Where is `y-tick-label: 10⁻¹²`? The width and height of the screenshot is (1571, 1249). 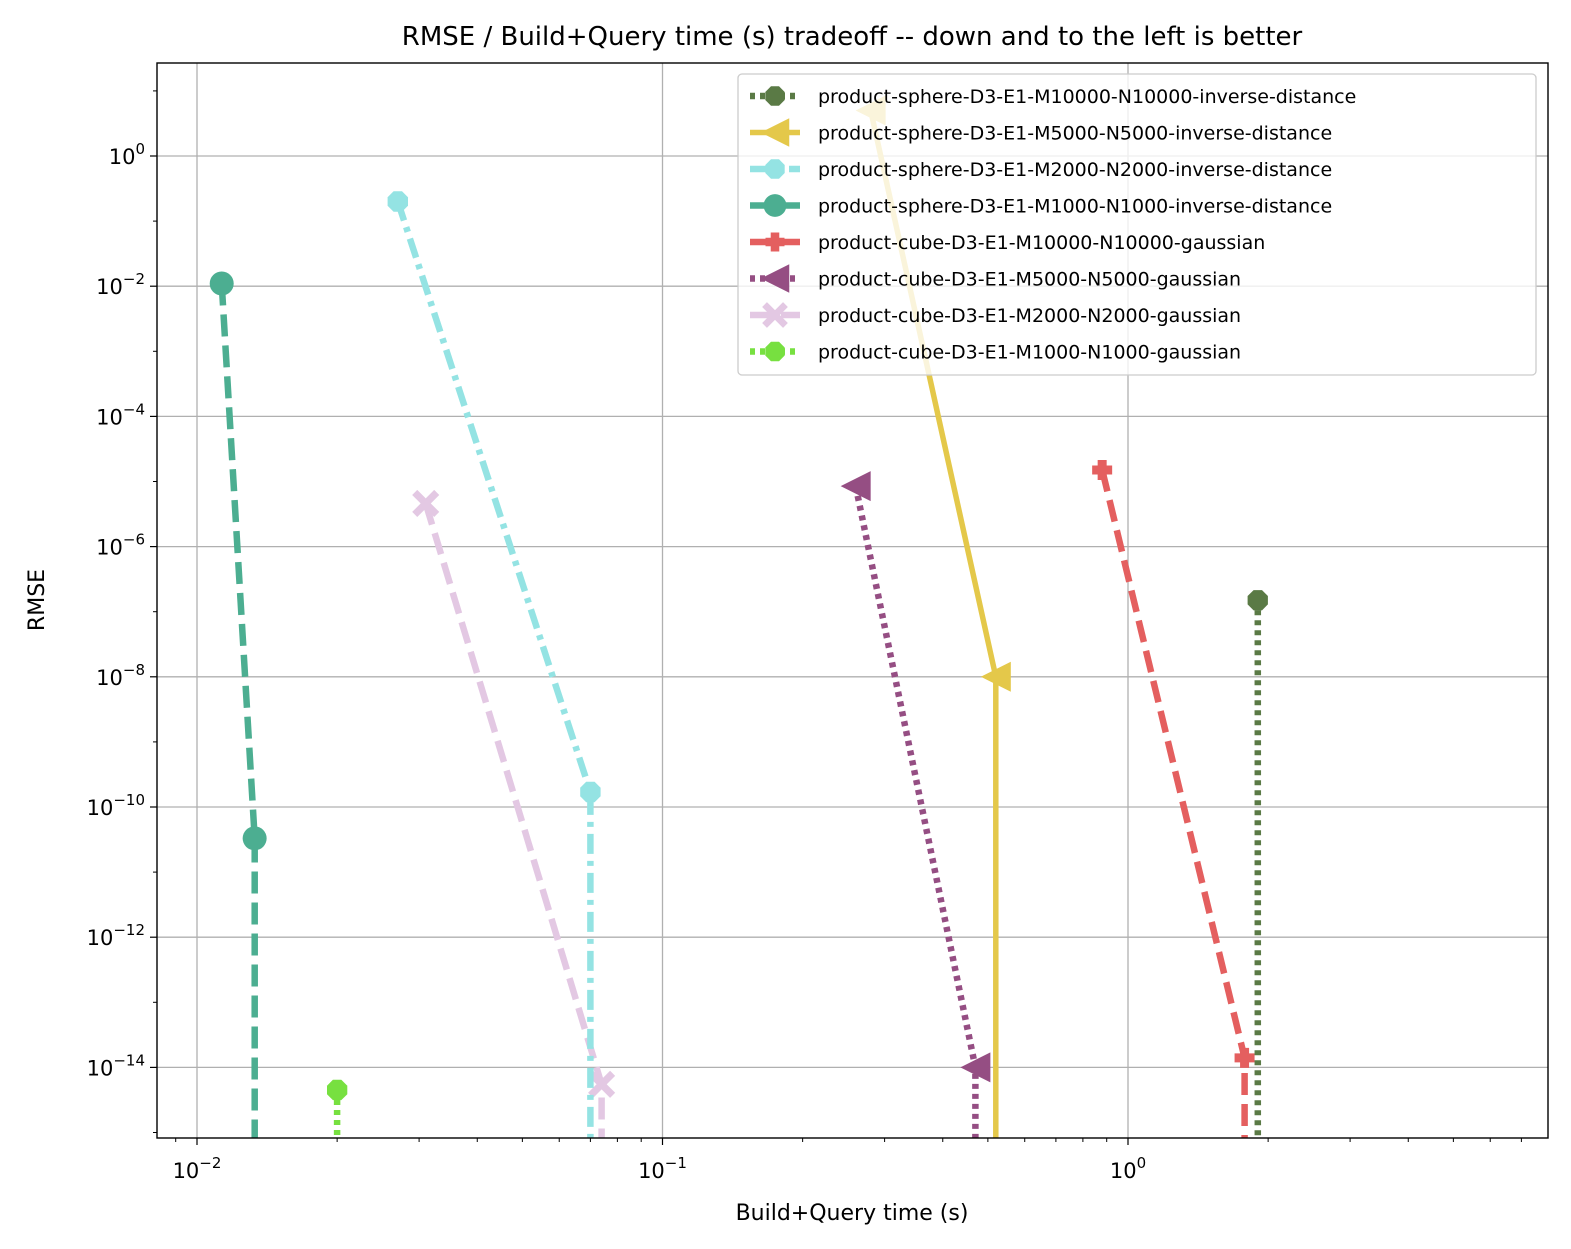
y-tick-label: 10⁻¹² is located at coordinates (116, 935).